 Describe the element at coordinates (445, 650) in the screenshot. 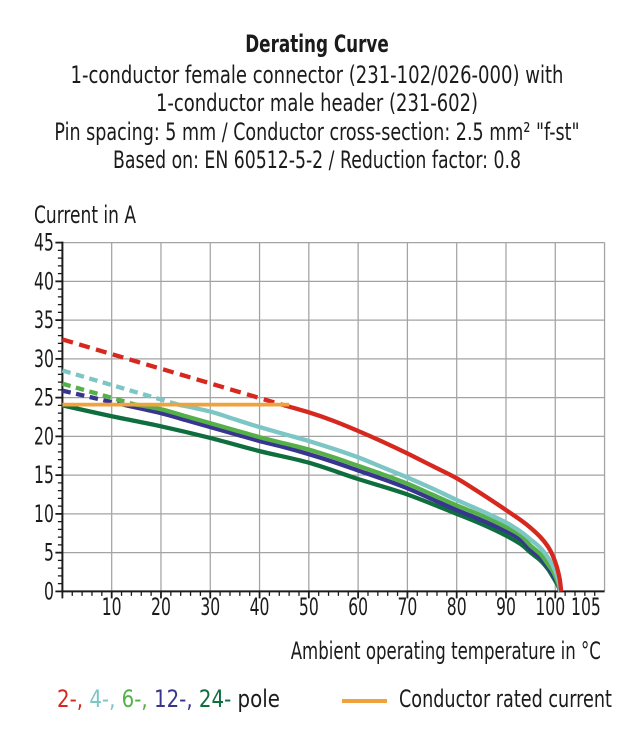

I see `x-axis-title: Ambient operating temperature in °C` at that location.